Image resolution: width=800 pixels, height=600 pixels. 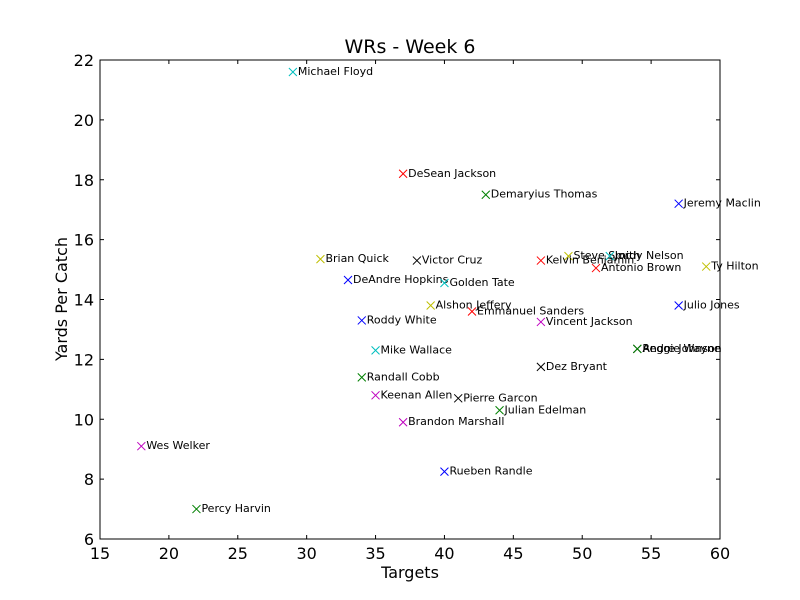 I want to click on data-point: Vincent Jackson, so click(x=584, y=321).